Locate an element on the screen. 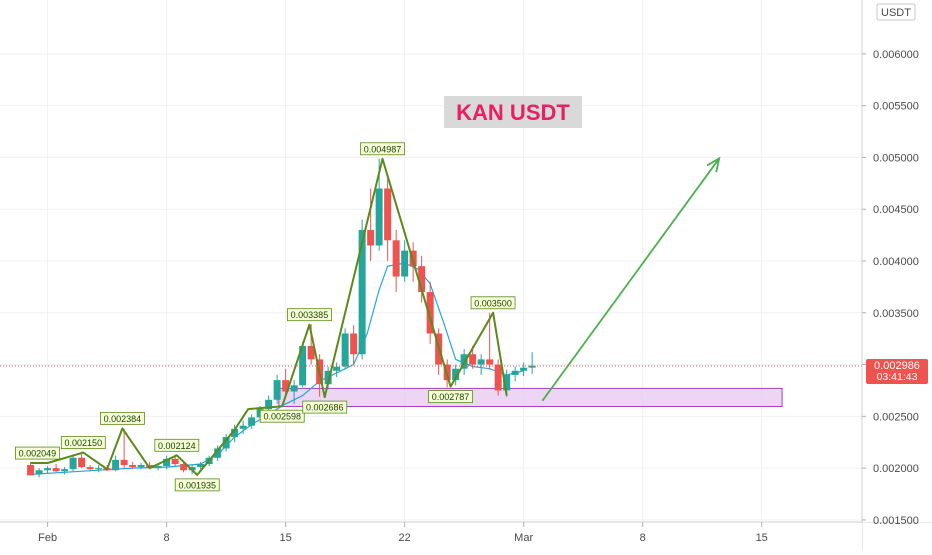  y-axis-panel is located at coordinates (897, 261).